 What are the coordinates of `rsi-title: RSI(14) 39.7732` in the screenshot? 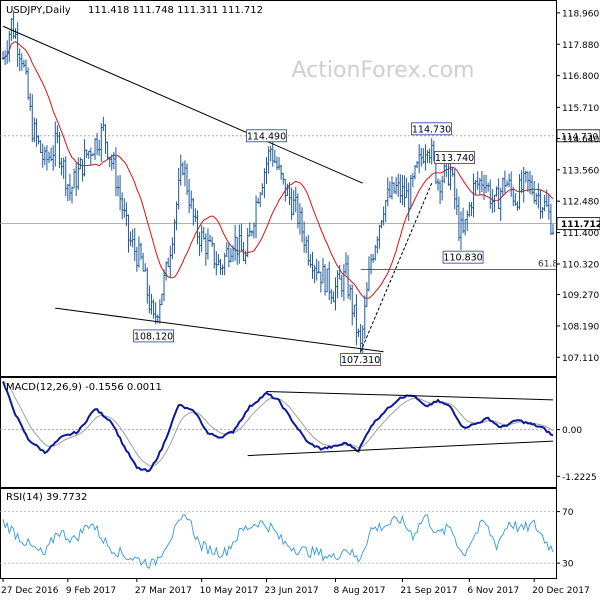 It's located at (46, 497).